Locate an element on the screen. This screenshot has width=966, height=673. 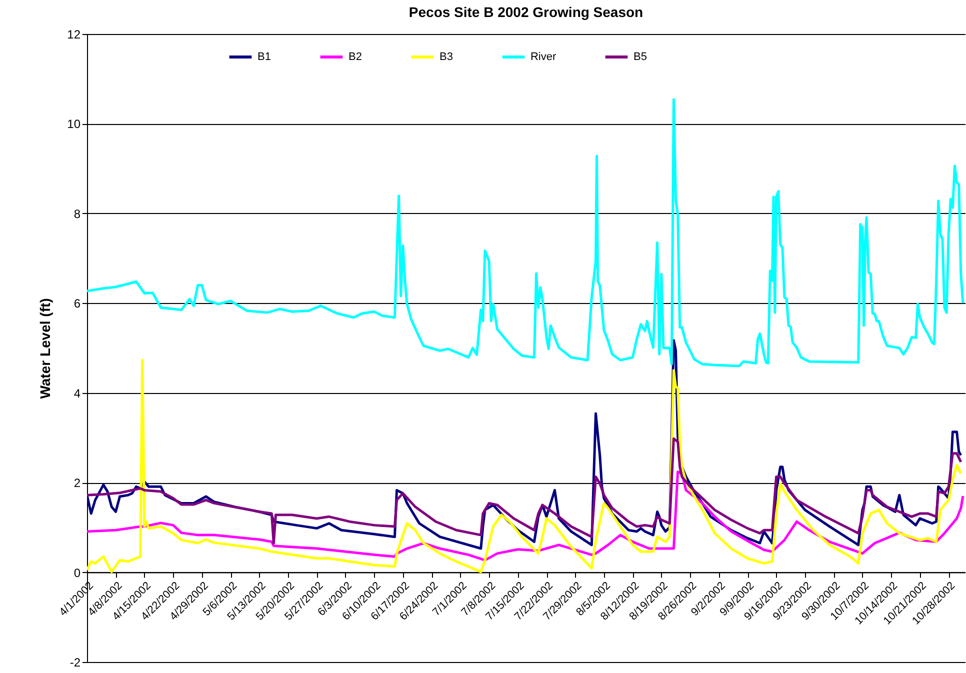
chart-title: Pecos Site B 2002 Growing Season is located at coordinates (526, 12).